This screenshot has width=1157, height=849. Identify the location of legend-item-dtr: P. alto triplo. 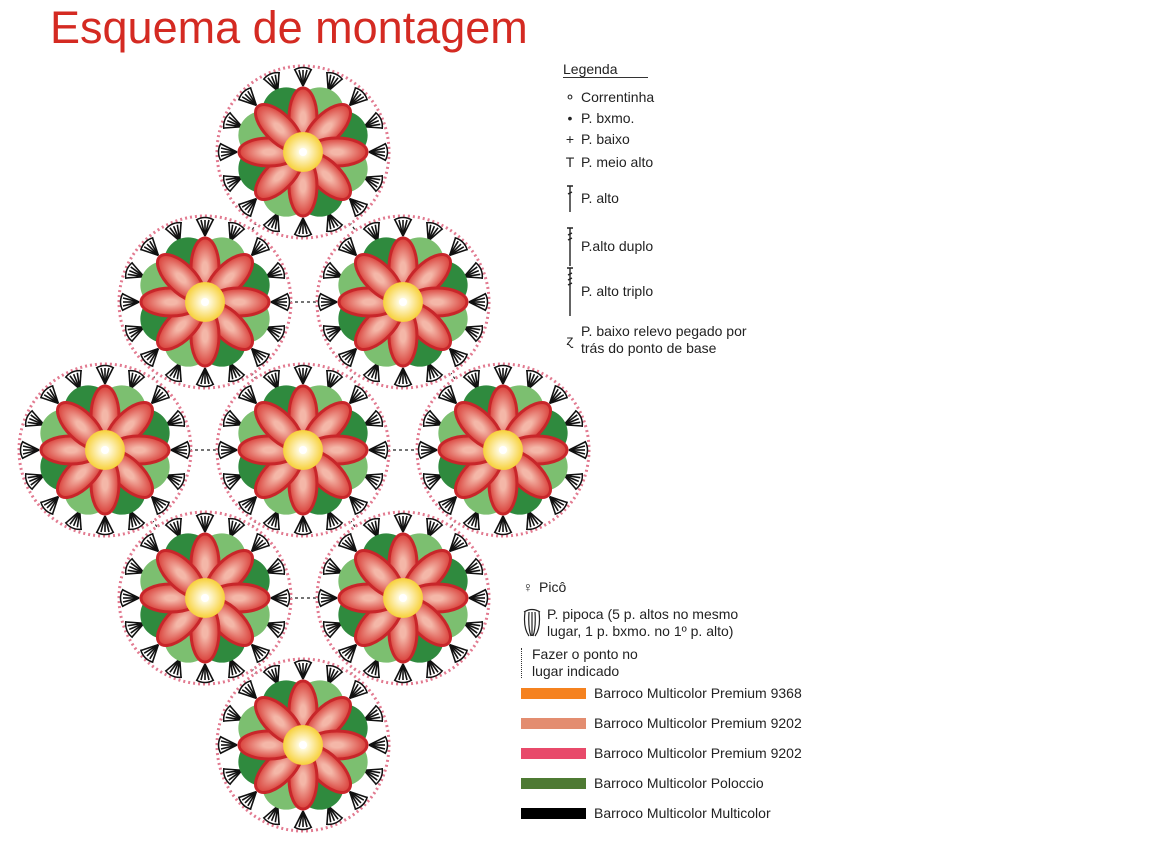
(608, 291).